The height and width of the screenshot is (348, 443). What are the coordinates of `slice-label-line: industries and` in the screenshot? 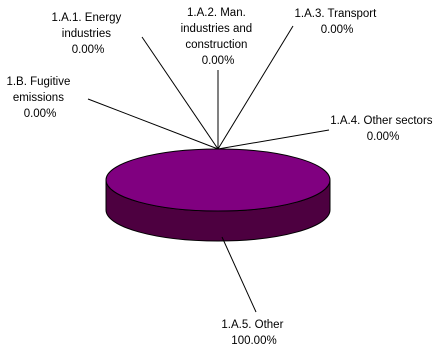 It's located at (217, 29).